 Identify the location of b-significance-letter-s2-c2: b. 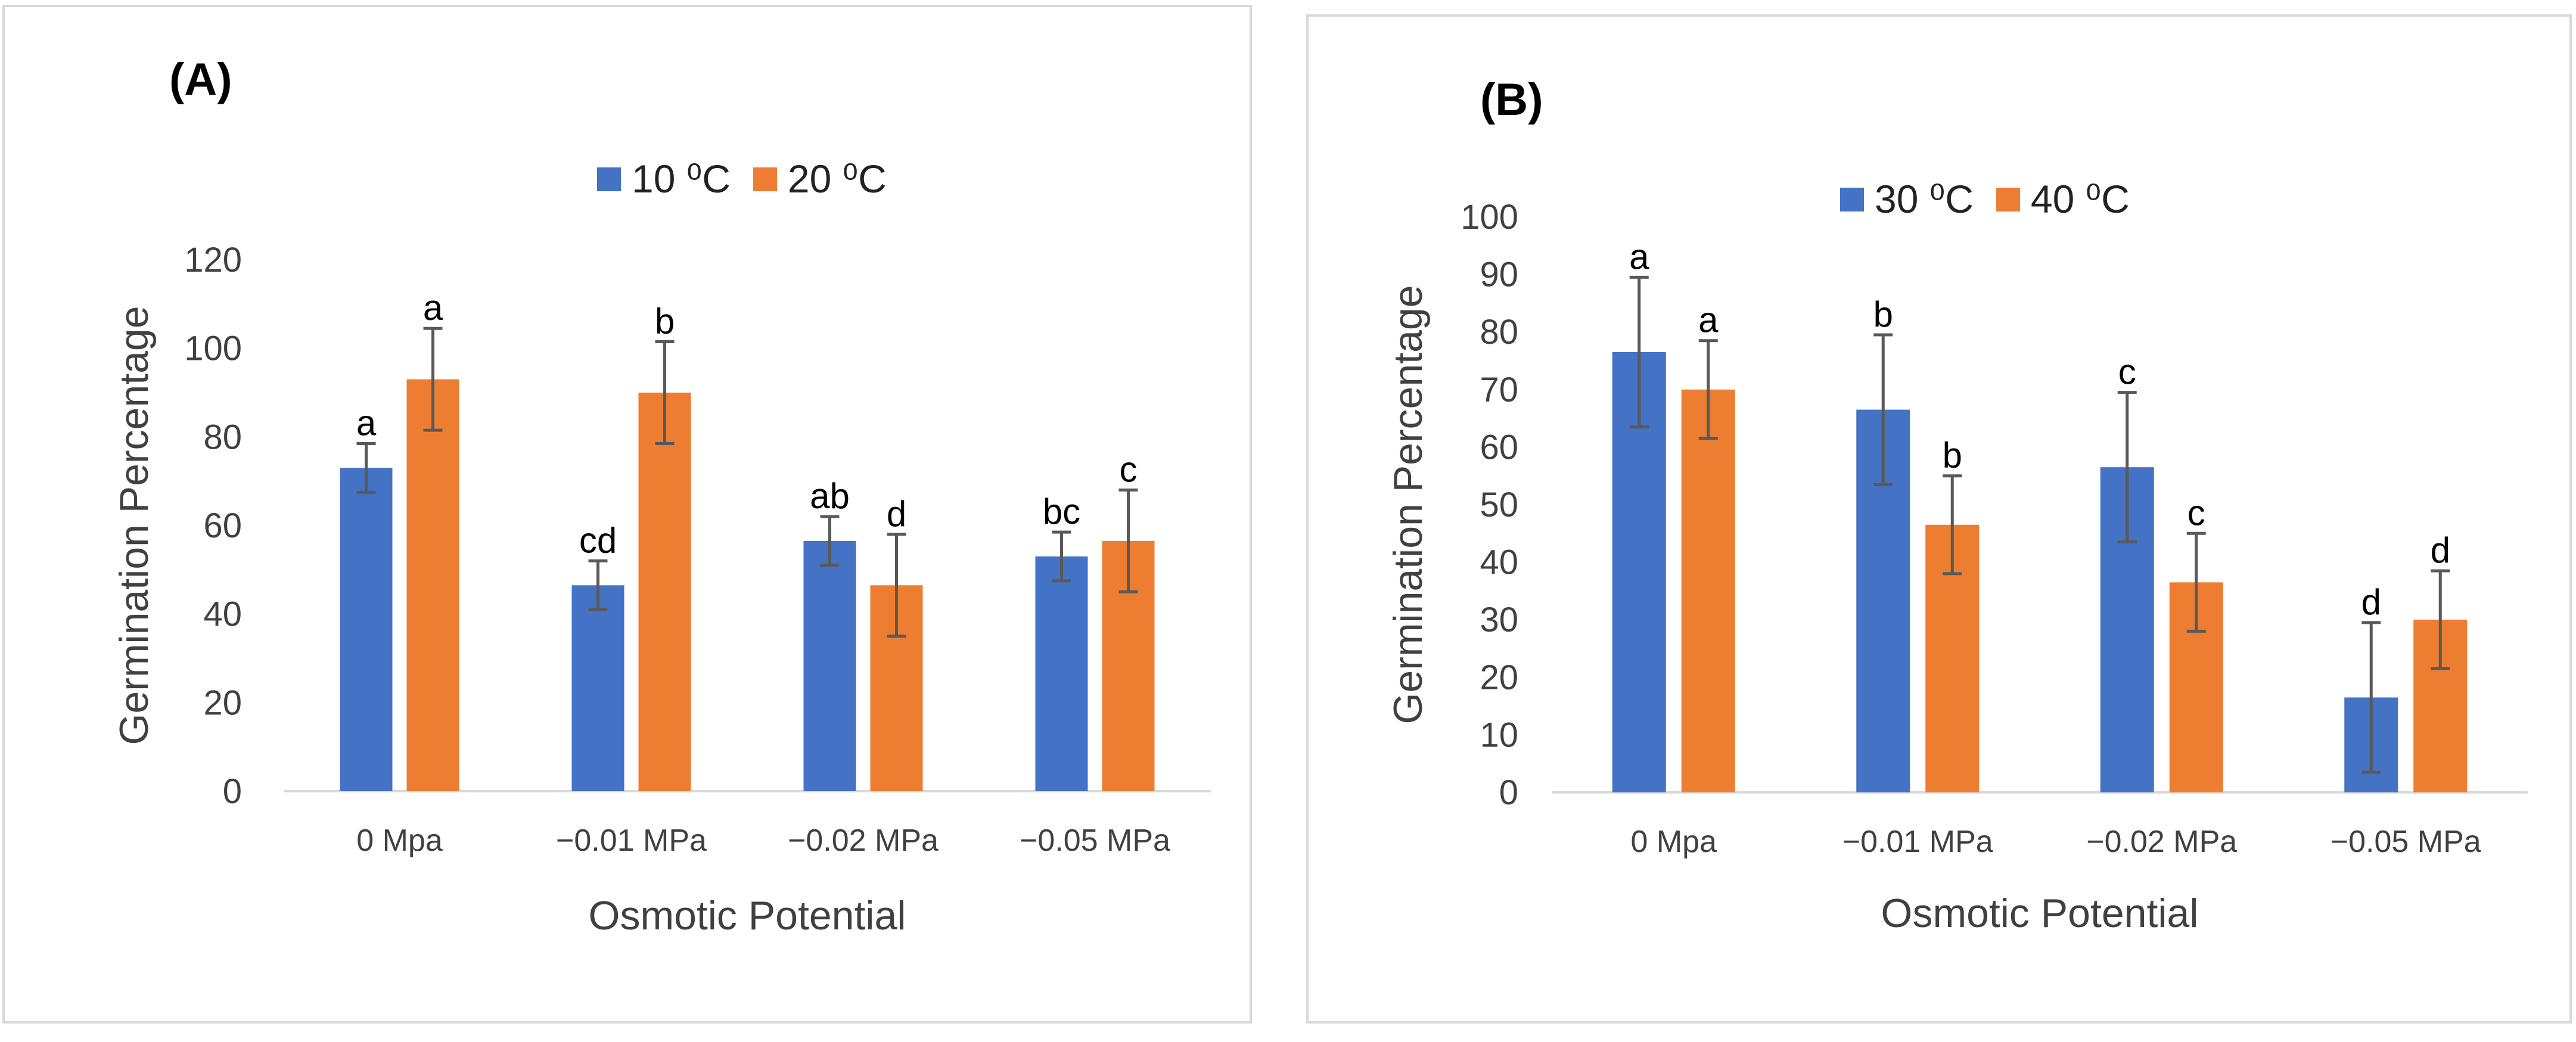
(1952, 455).